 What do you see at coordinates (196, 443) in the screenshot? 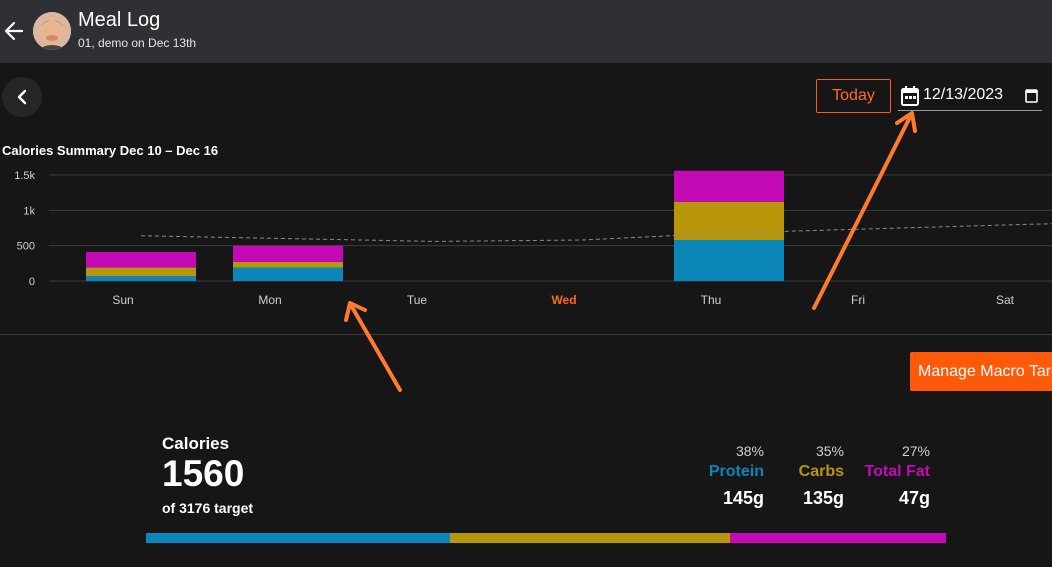
I see `calories-label: Calories` at bounding box center [196, 443].